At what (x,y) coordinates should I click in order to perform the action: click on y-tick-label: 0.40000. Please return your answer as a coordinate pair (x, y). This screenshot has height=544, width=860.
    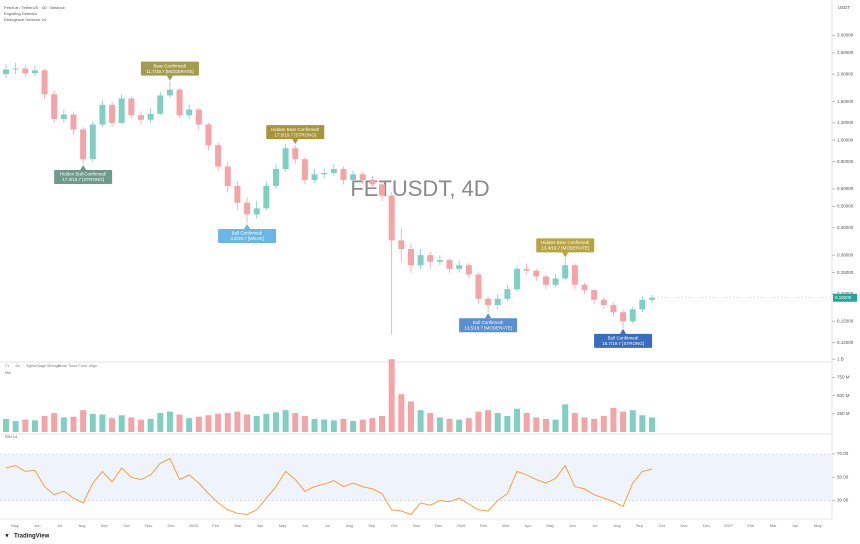
    Looking at the image, I should click on (845, 227).